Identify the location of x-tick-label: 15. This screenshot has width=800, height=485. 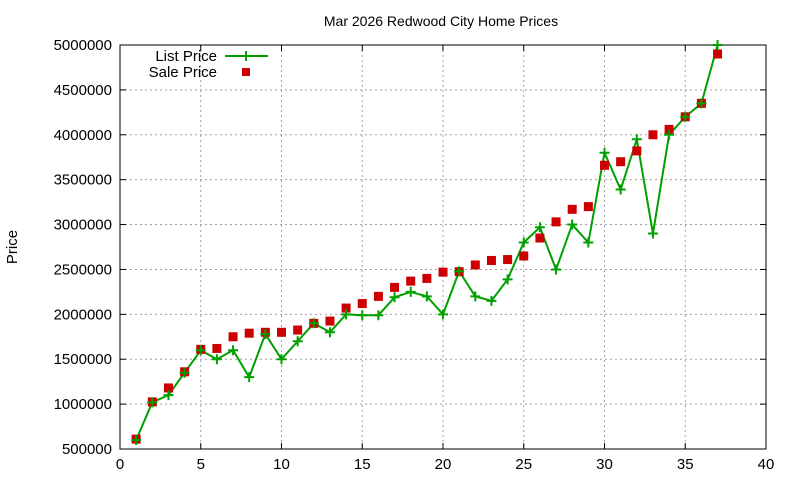
(362, 464).